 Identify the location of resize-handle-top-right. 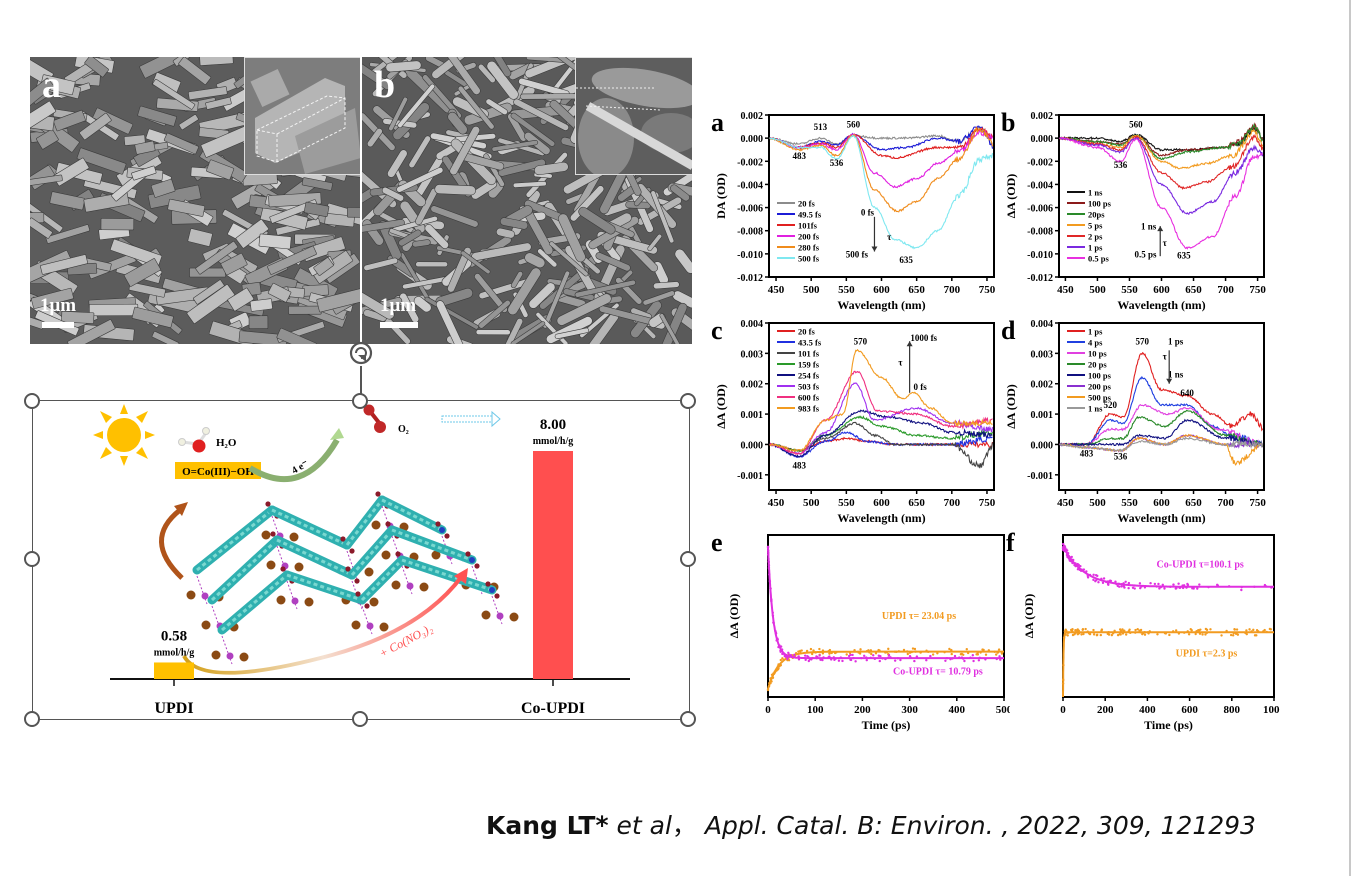
(688, 401).